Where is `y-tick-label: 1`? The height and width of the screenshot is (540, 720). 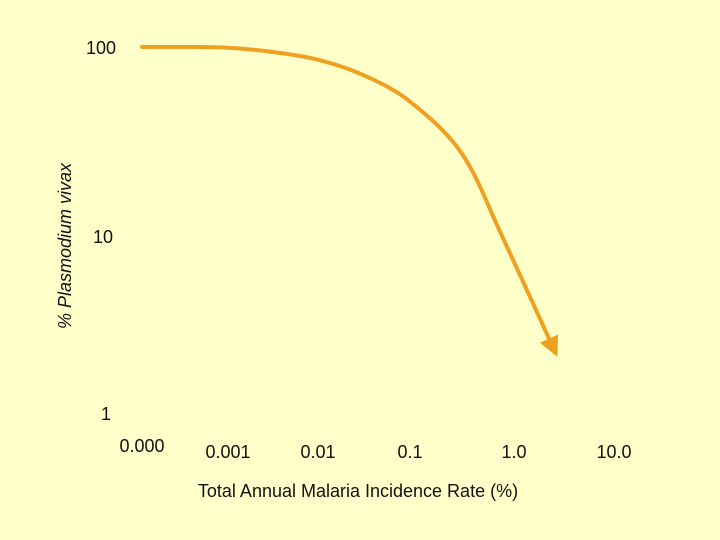 y-tick-label: 1 is located at coordinates (106, 414).